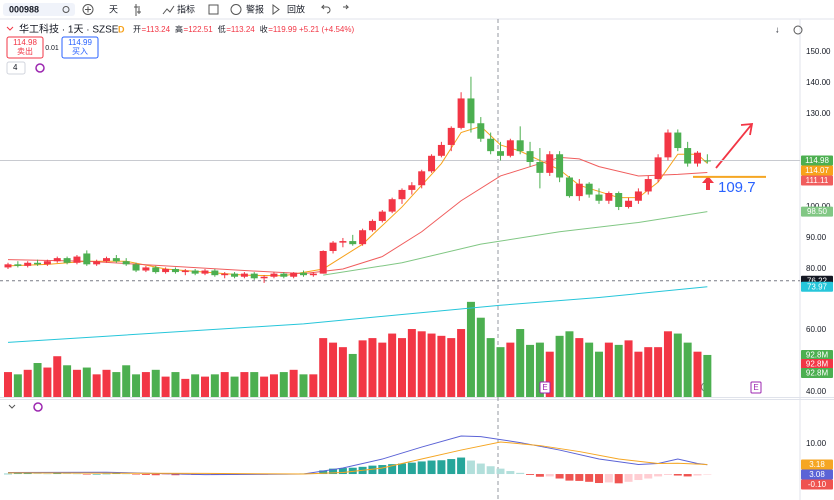 This screenshot has width=834, height=500. What do you see at coordinates (276, 9) in the screenshot?
I see `replay-icon` at bounding box center [276, 9].